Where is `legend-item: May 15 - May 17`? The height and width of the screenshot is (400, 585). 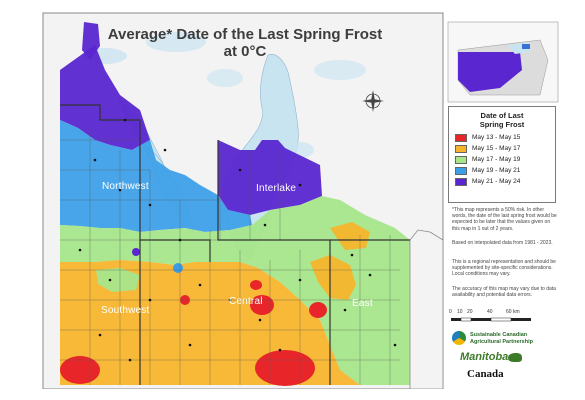
legend-item: May 15 - May 17 is located at coordinates (505, 148).